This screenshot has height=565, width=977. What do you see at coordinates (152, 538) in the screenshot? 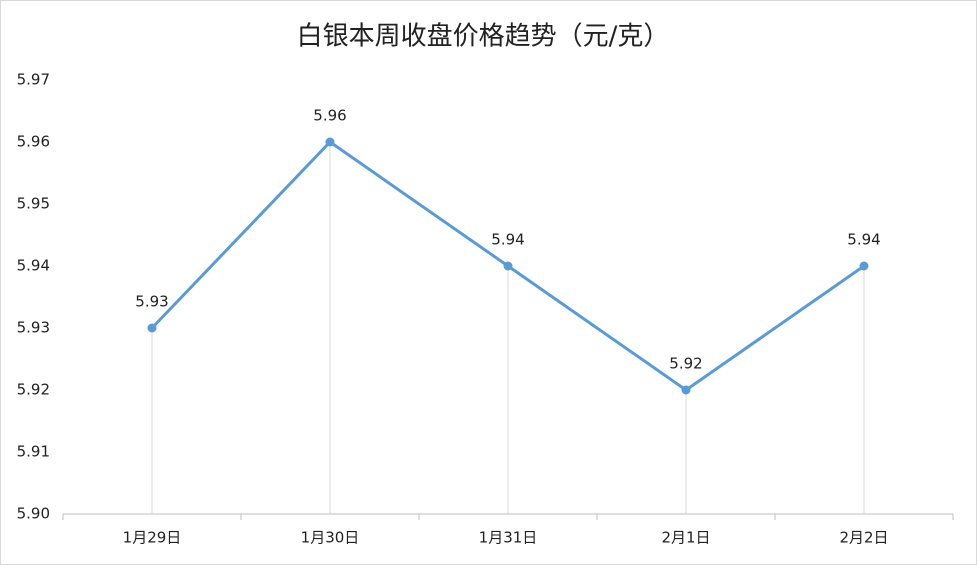
I see `x-tick-label: 1月29日` at bounding box center [152, 538].